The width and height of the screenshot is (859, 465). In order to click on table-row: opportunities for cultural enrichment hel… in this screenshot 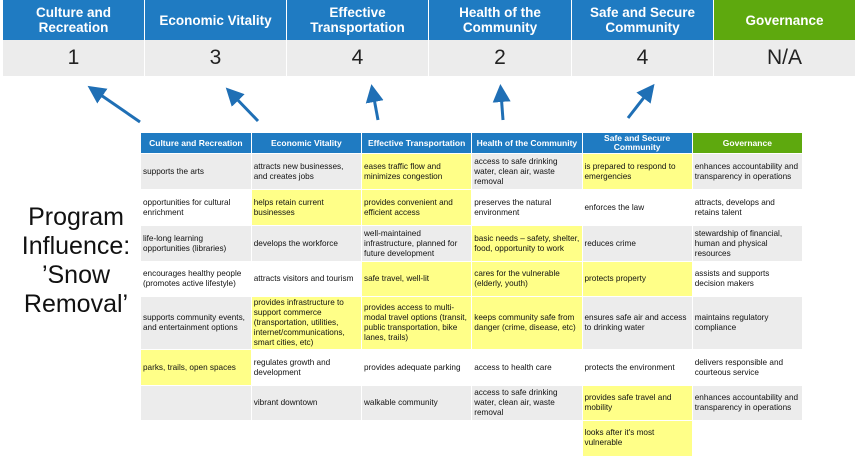, I will do `click(472, 207)`.